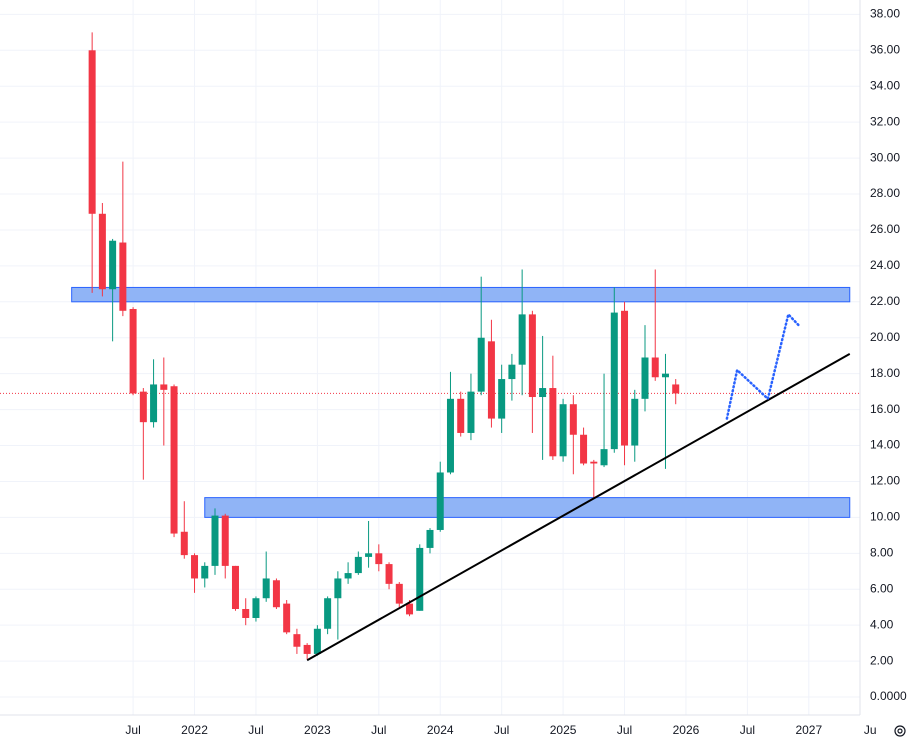 The width and height of the screenshot is (922, 742). What do you see at coordinates (882, 624) in the screenshot?
I see `y-tick-label: 4.00` at bounding box center [882, 624].